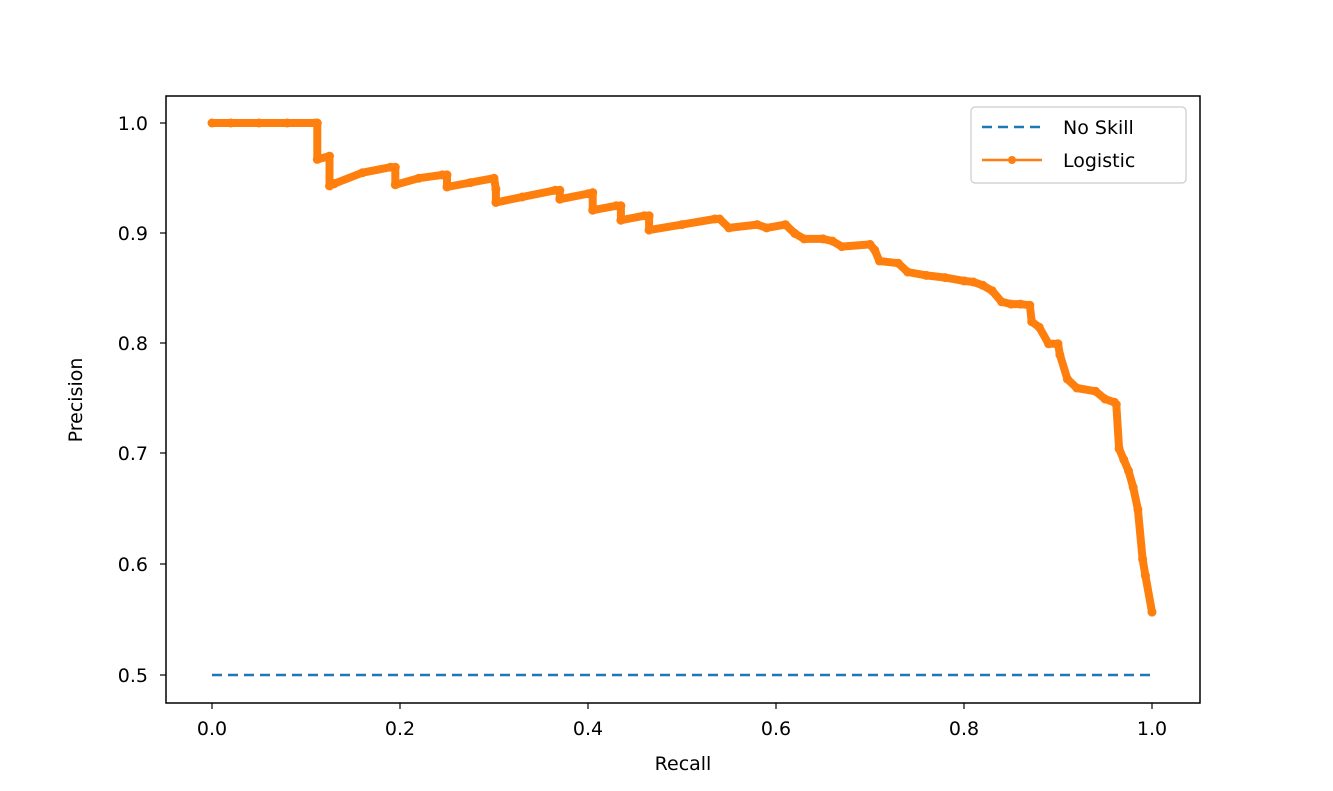  What do you see at coordinates (1012, 160) in the screenshot?
I see `marker-dot-icon` at bounding box center [1012, 160].